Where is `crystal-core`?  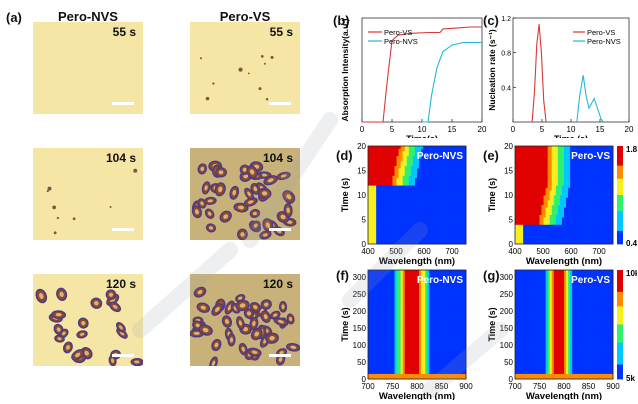
crystal-core is located at coordinates (231, 340).